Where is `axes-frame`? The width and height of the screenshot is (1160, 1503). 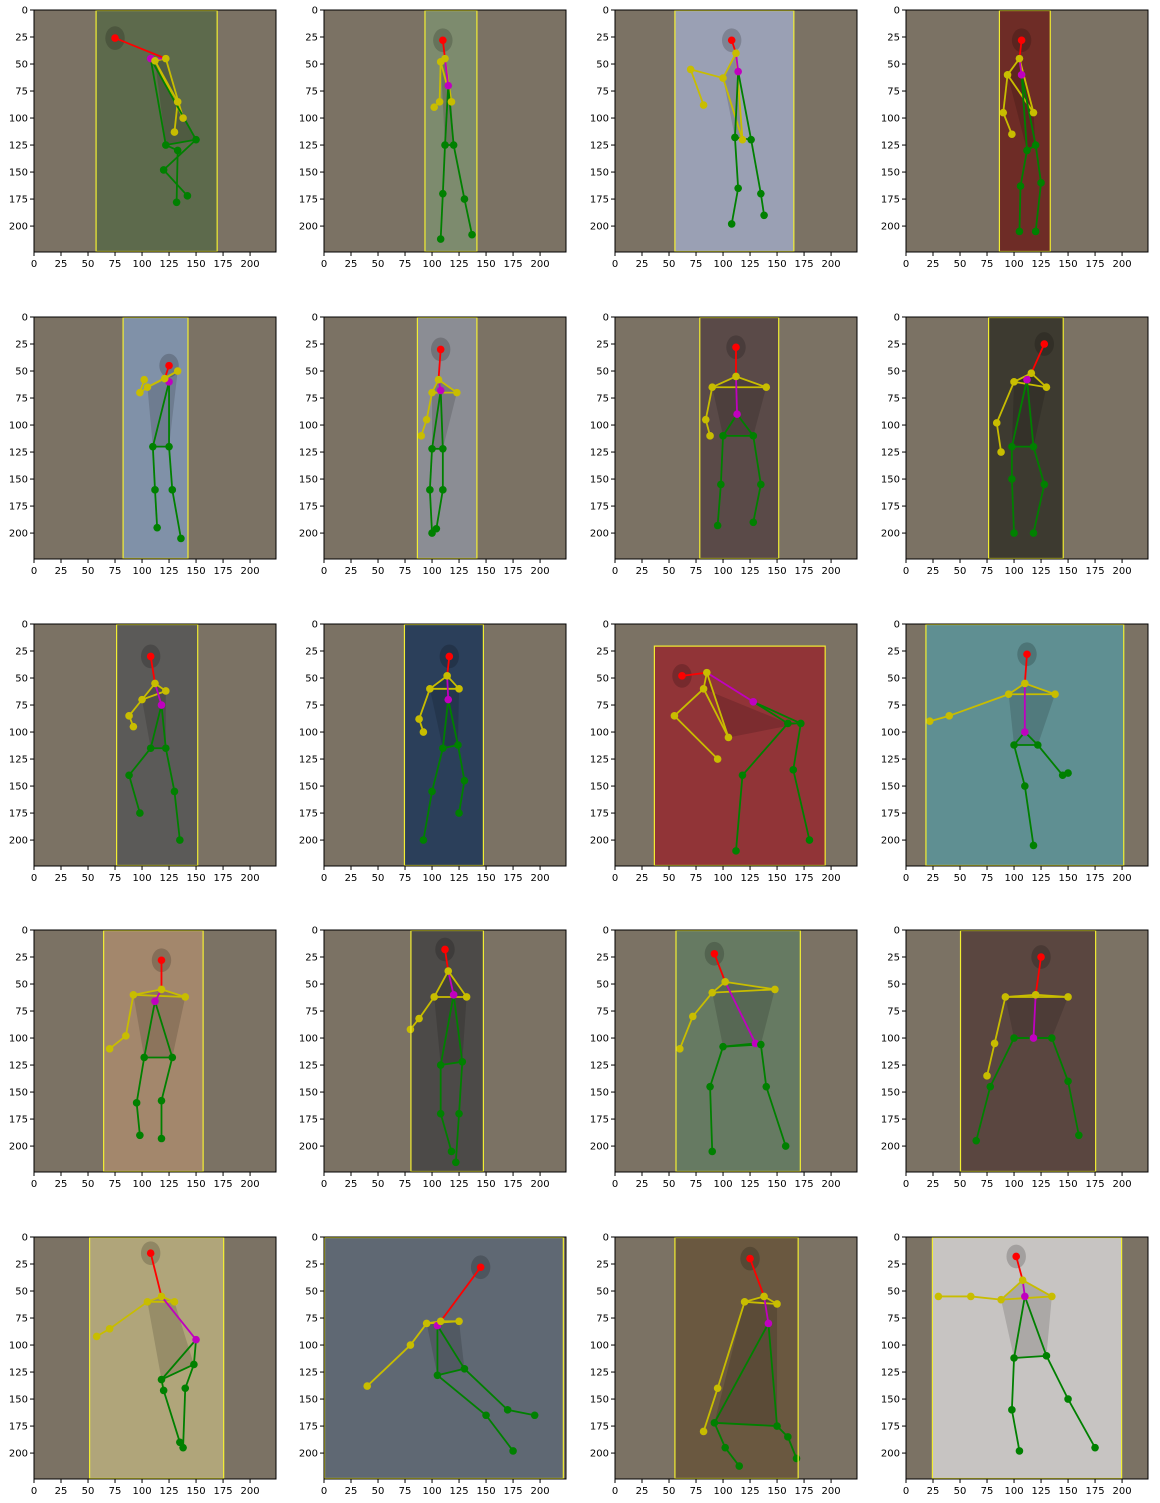 axes-frame is located at coordinates (1027, 131).